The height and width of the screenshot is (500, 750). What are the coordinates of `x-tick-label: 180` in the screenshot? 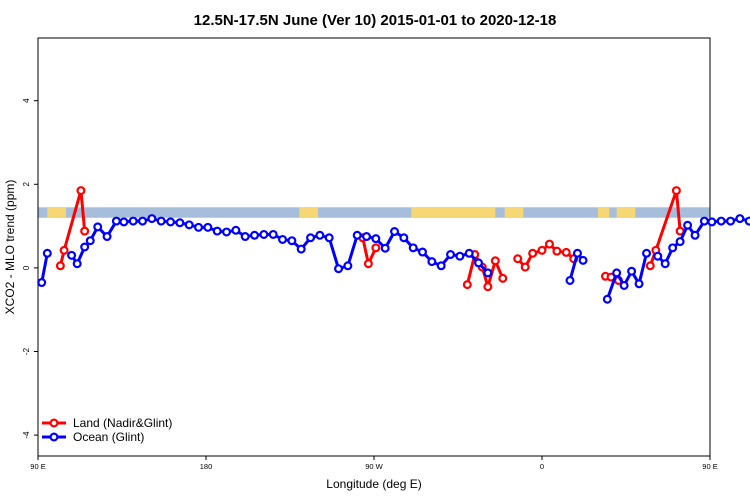 It's located at (206, 466).